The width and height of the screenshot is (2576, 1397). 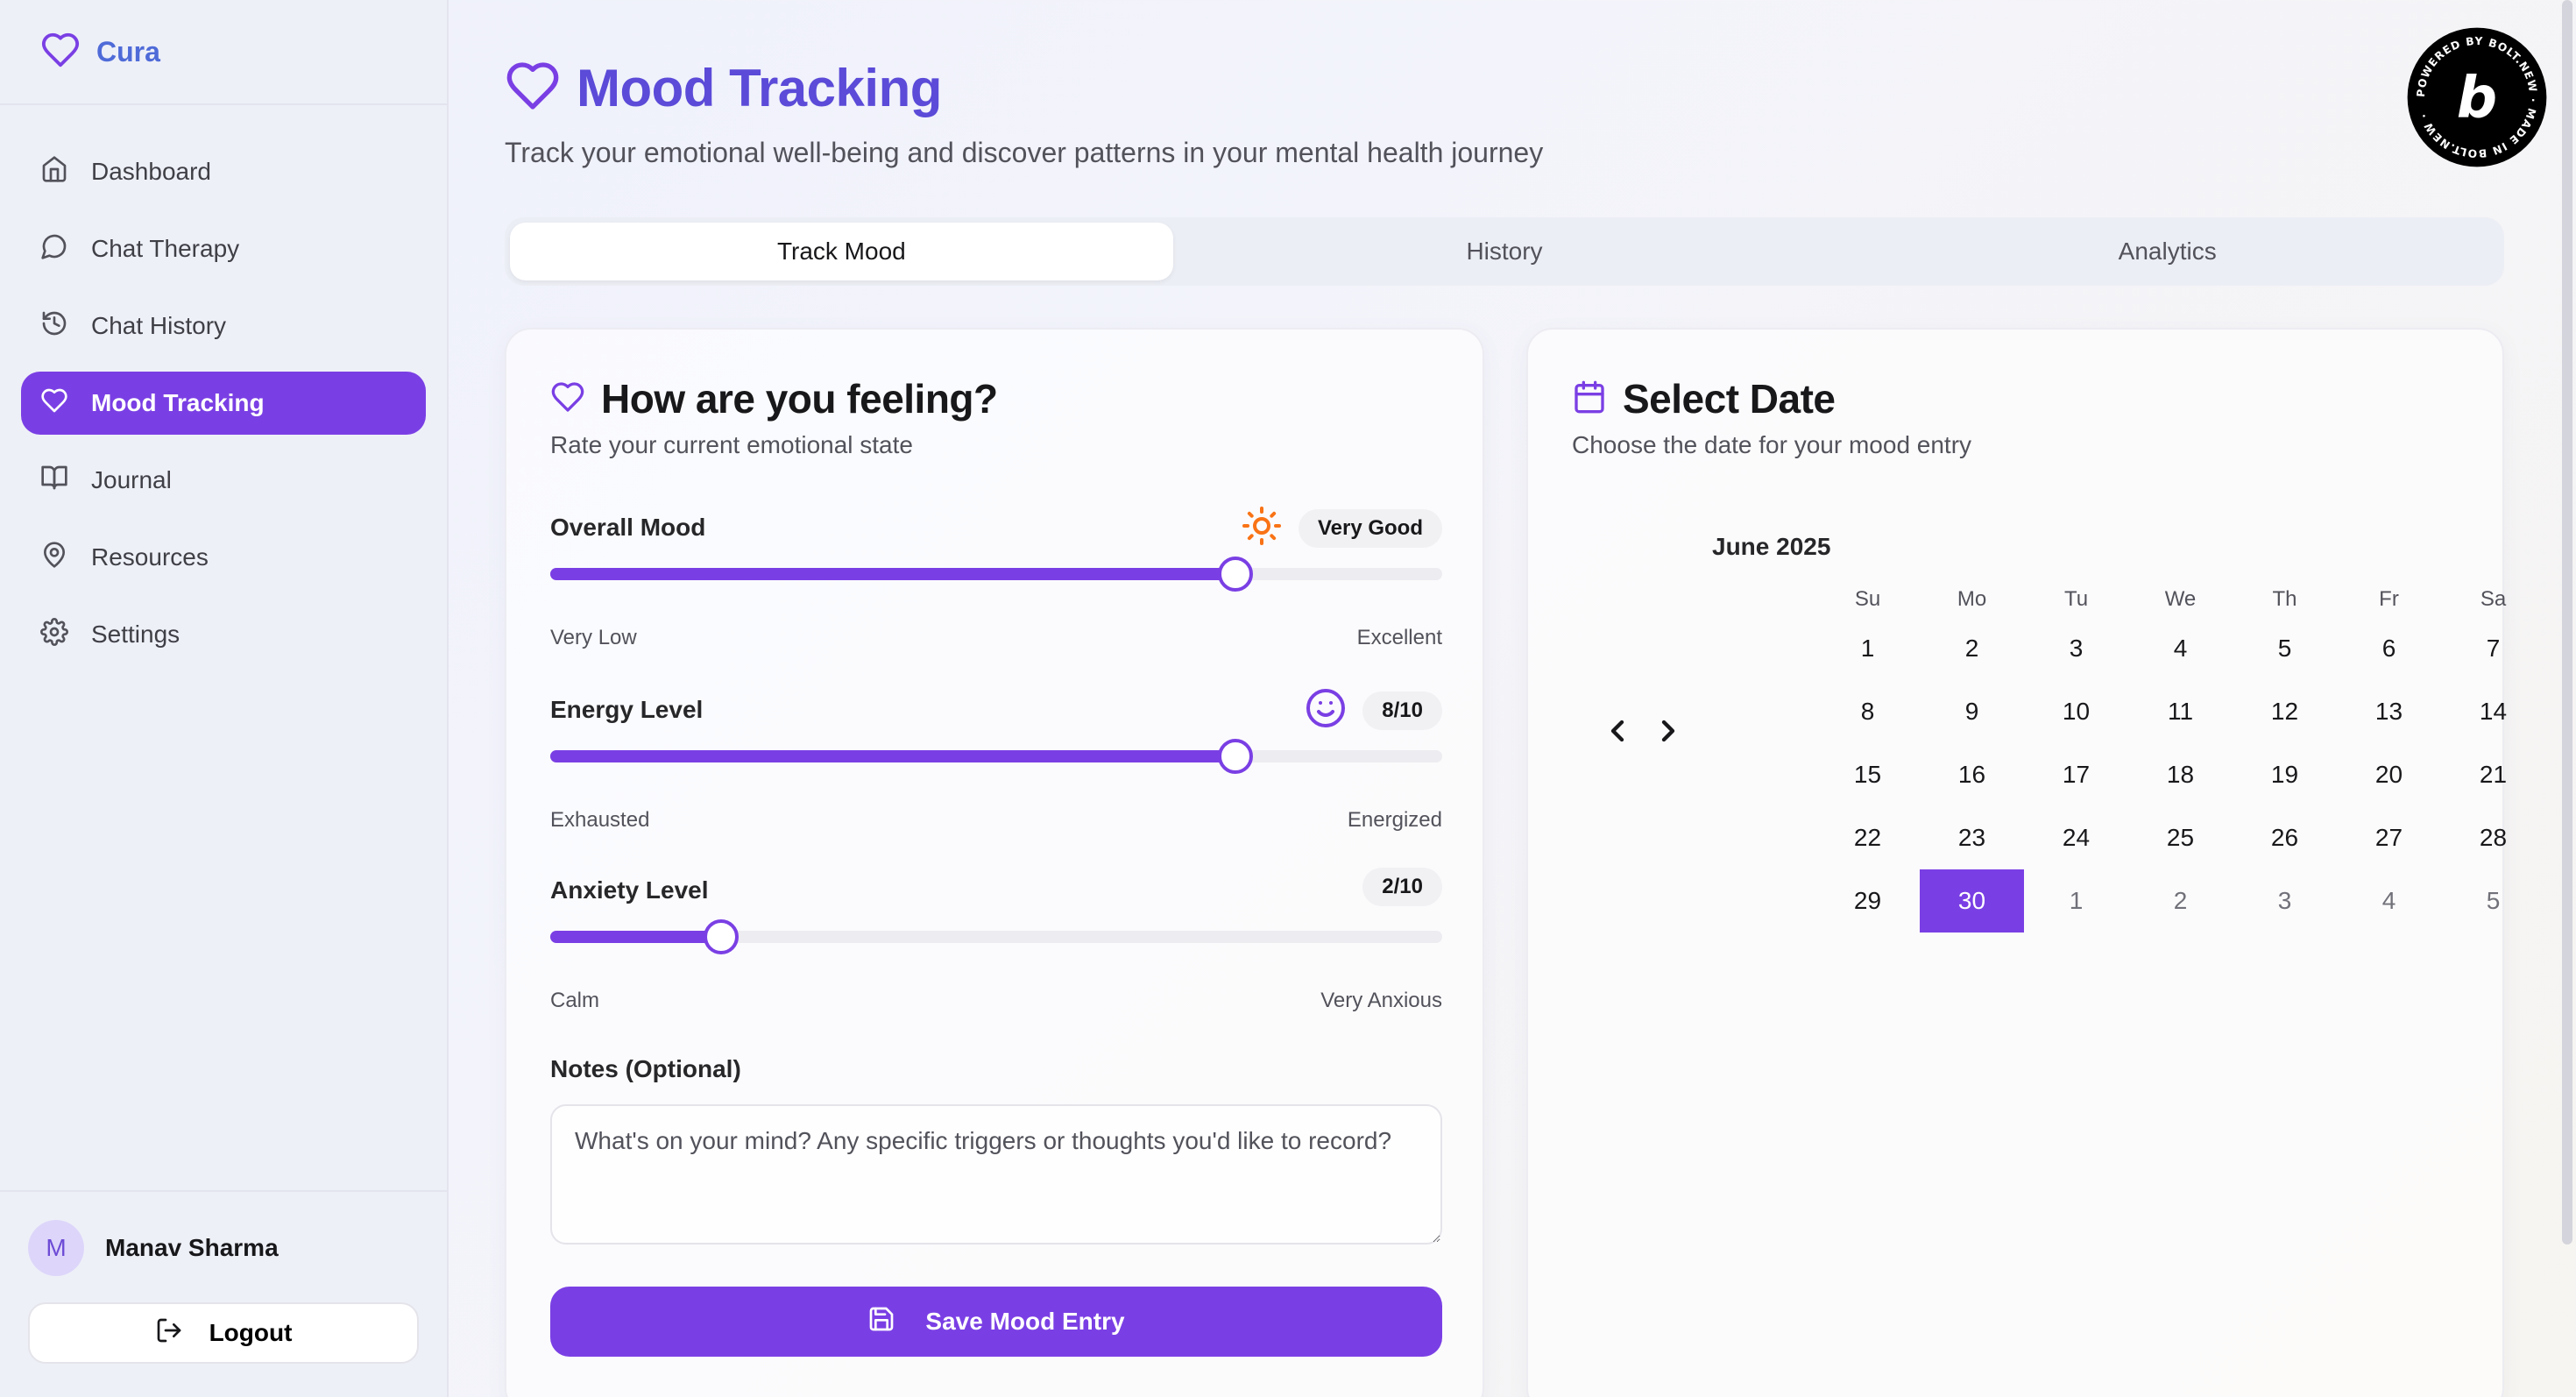 I want to click on calendar-week-row: 1 2 3 4 5 6 7, so click(x=2180, y=649).